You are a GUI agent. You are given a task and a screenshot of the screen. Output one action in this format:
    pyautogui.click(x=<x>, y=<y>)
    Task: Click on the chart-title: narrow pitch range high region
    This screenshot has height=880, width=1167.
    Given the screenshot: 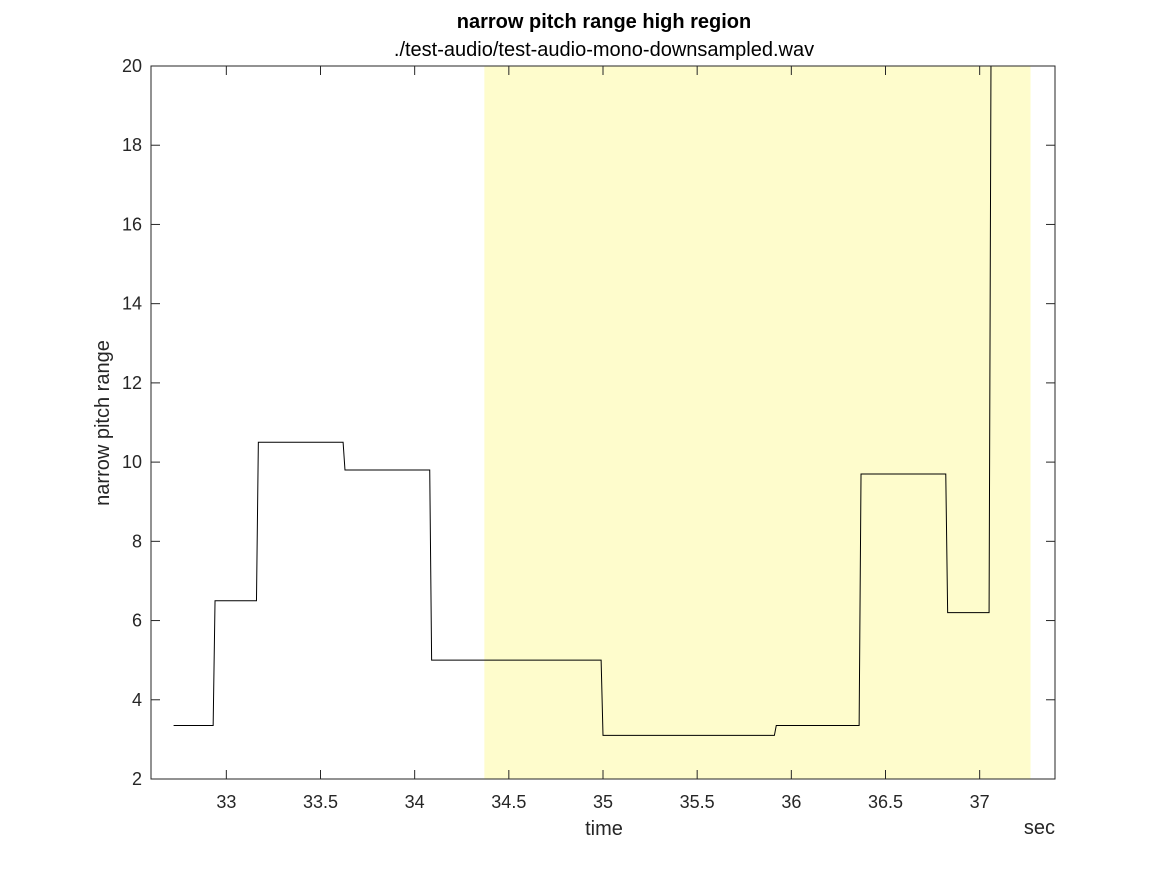 What is the action you would take?
    pyautogui.click(x=604, y=22)
    